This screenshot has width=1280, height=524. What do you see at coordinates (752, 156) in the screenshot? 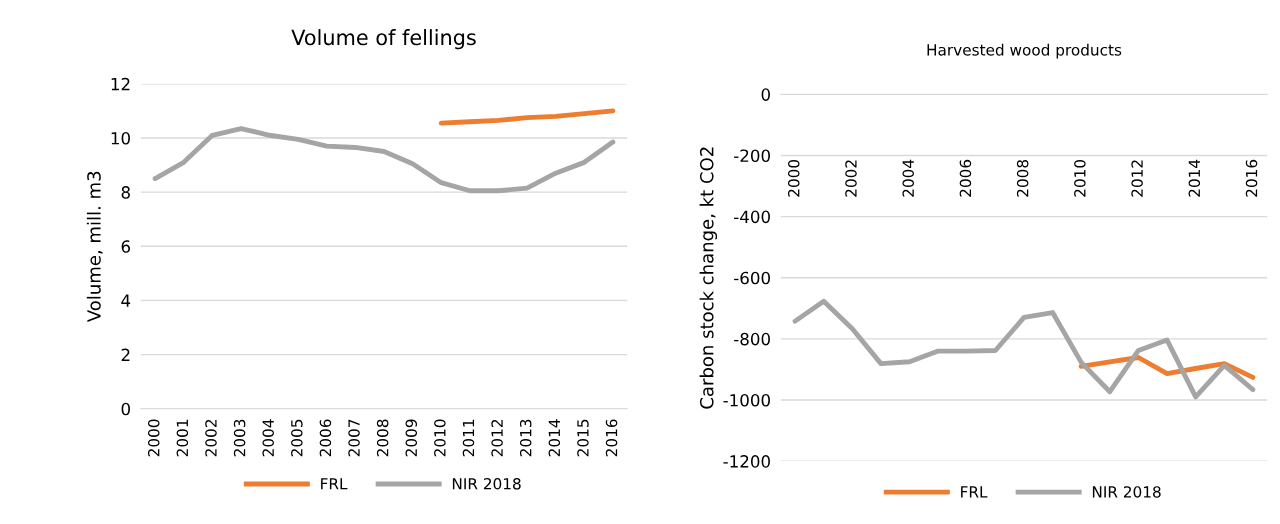
I see `y-tick-label: -200` at bounding box center [752, 156].